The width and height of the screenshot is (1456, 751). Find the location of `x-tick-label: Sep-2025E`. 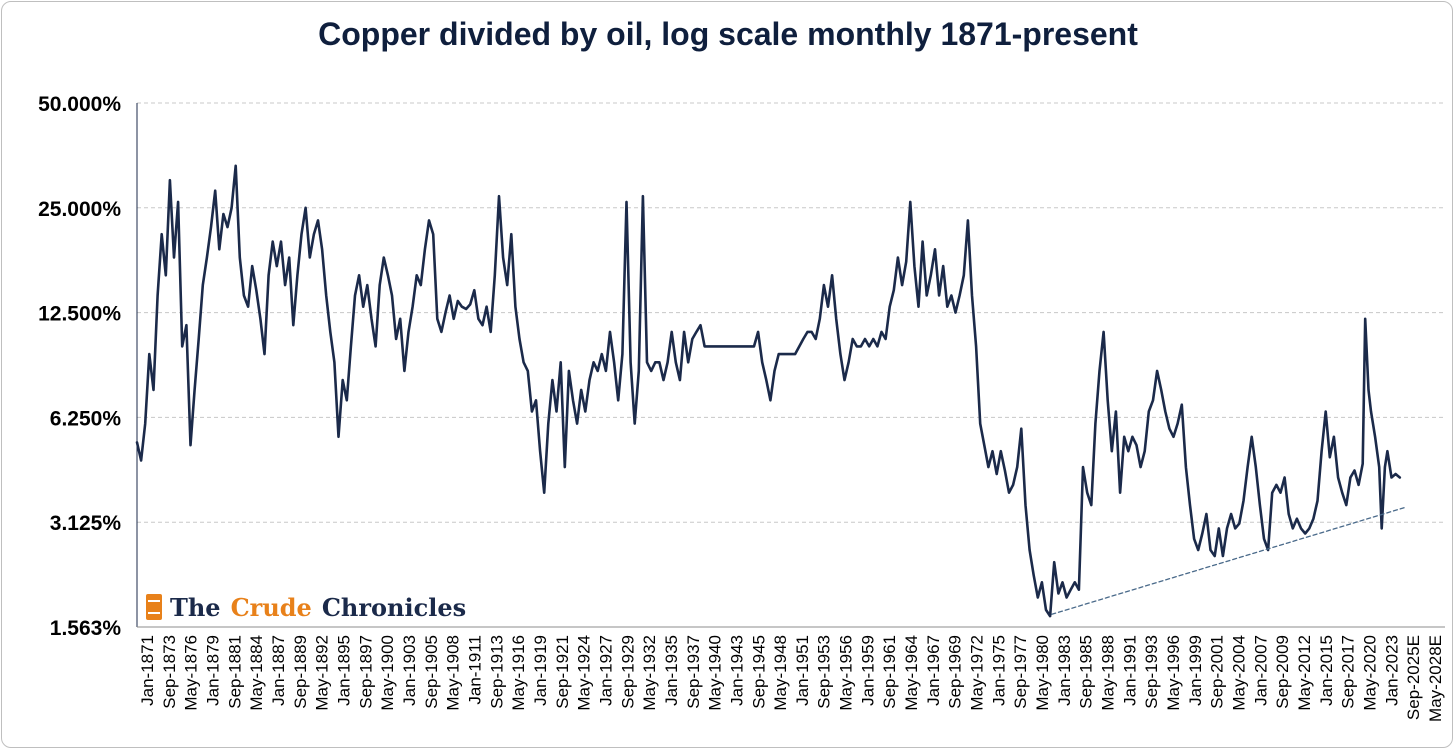

x-tick-label: Sep-2025E is located at coordinates (1413, 677).